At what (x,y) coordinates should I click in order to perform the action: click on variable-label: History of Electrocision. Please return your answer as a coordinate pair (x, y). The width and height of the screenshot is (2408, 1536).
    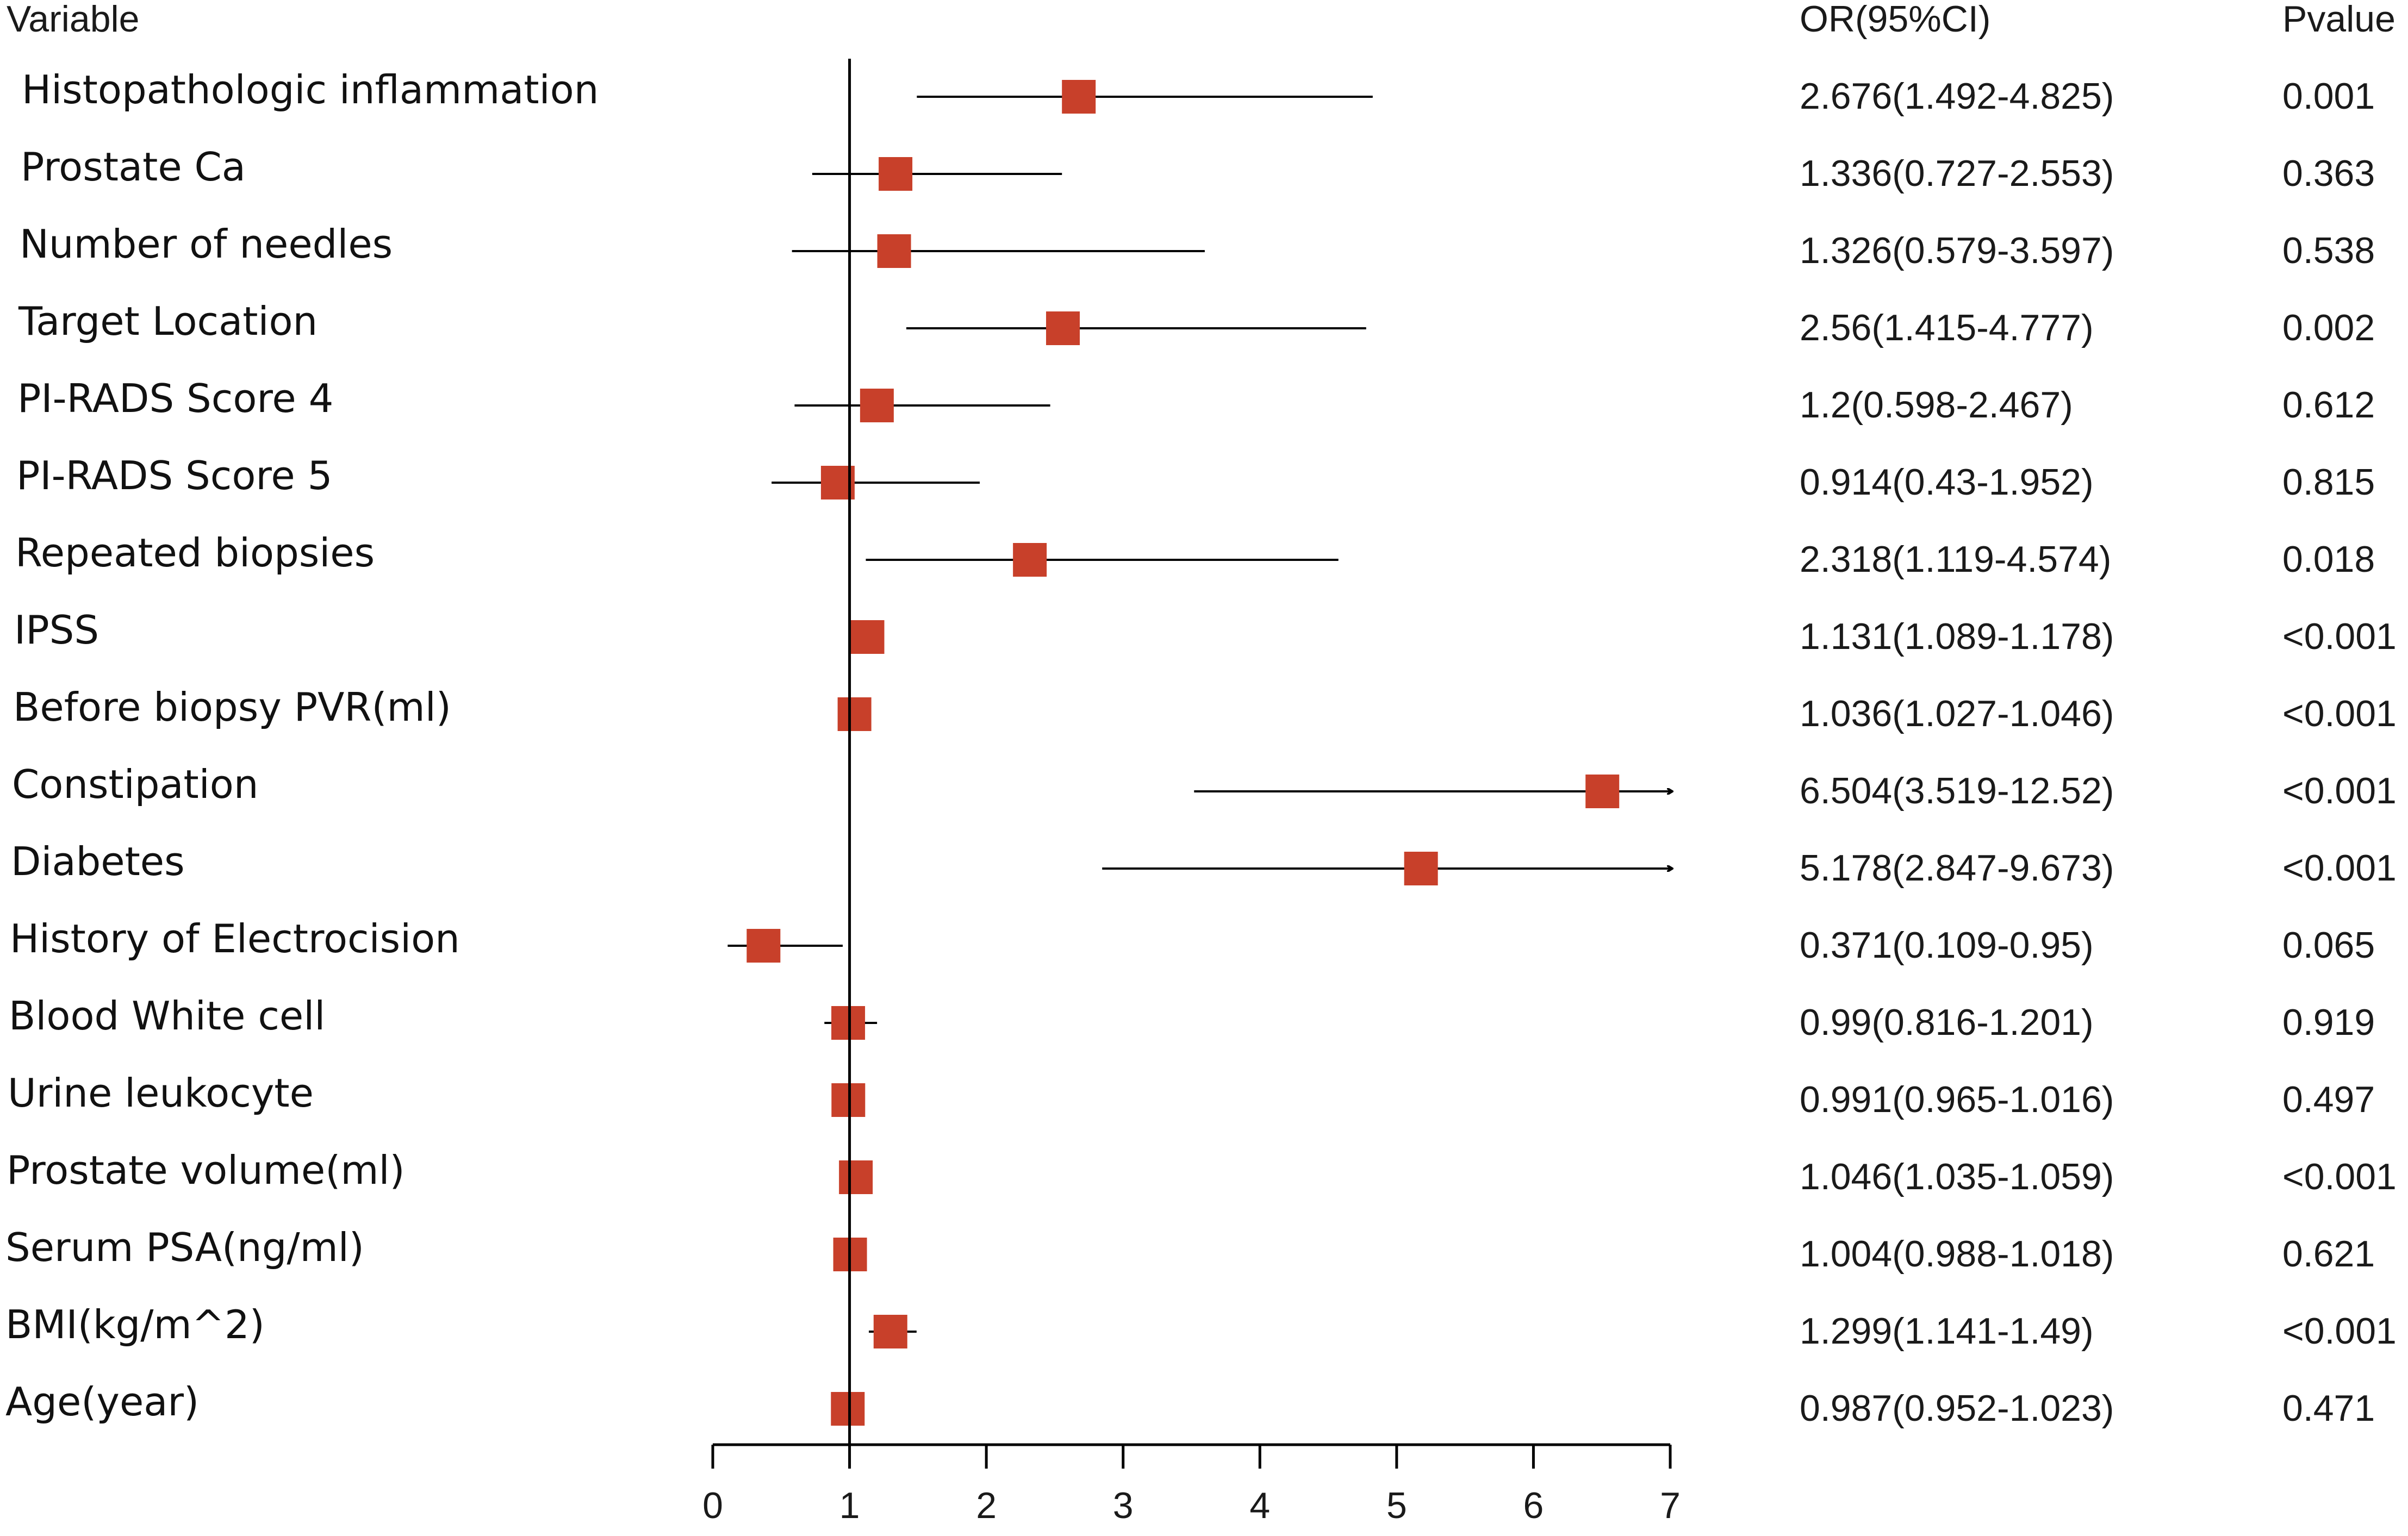
    Looking at the image, I should click on (235, 938).